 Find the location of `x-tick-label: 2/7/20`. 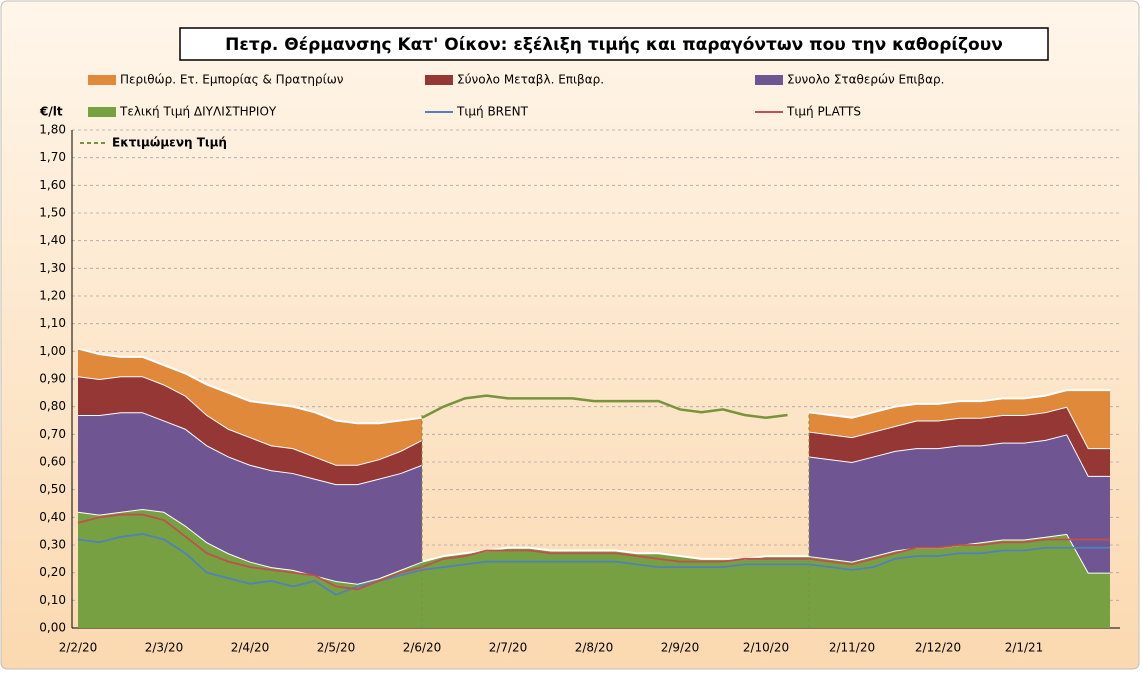

x-tick-label: 2/7/20 is located at coordinates (508, 648).